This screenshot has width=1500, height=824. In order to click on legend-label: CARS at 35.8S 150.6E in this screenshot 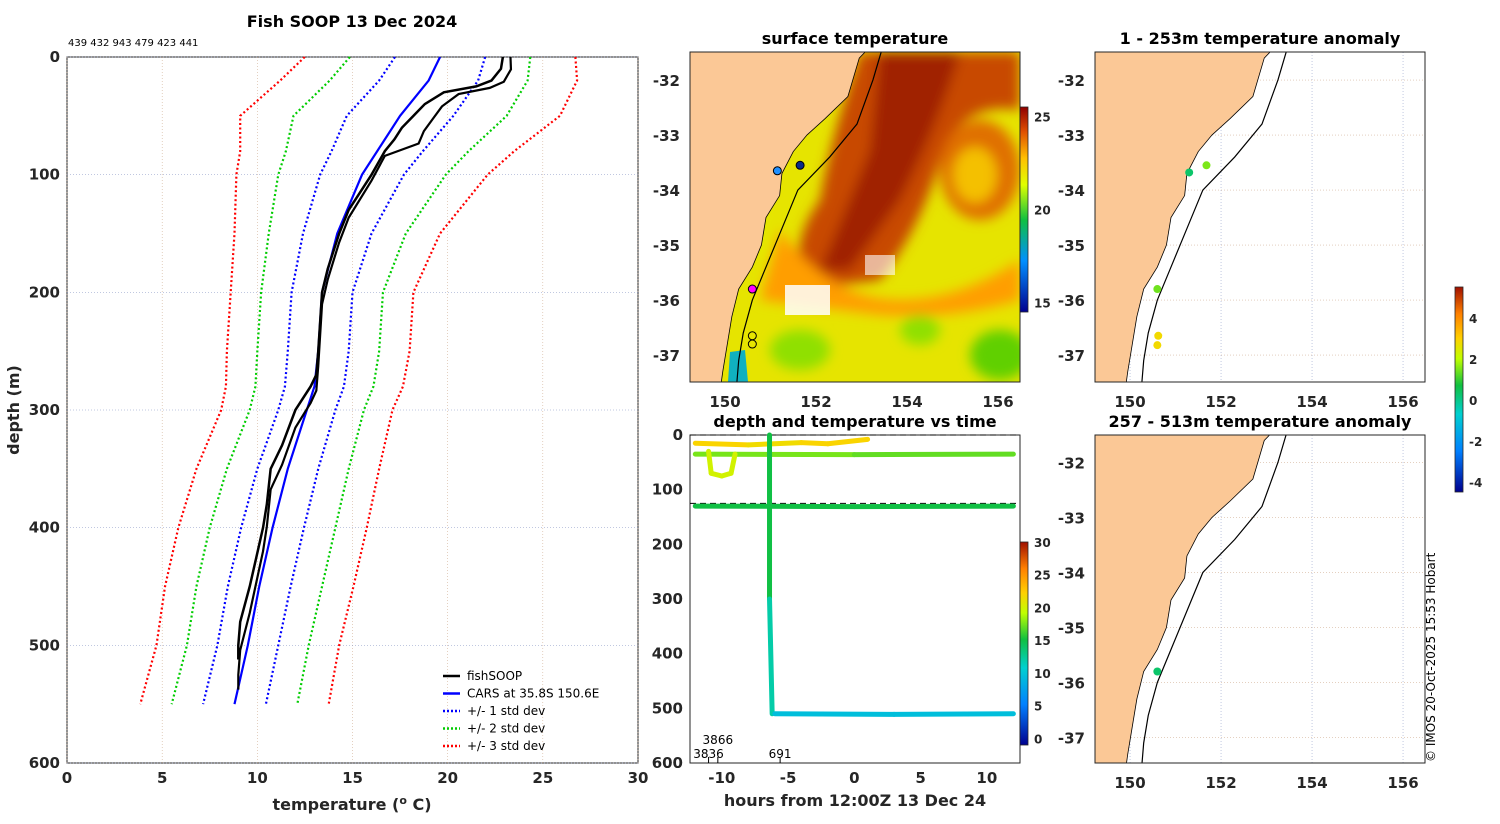, I will do `click(533, 694)`.